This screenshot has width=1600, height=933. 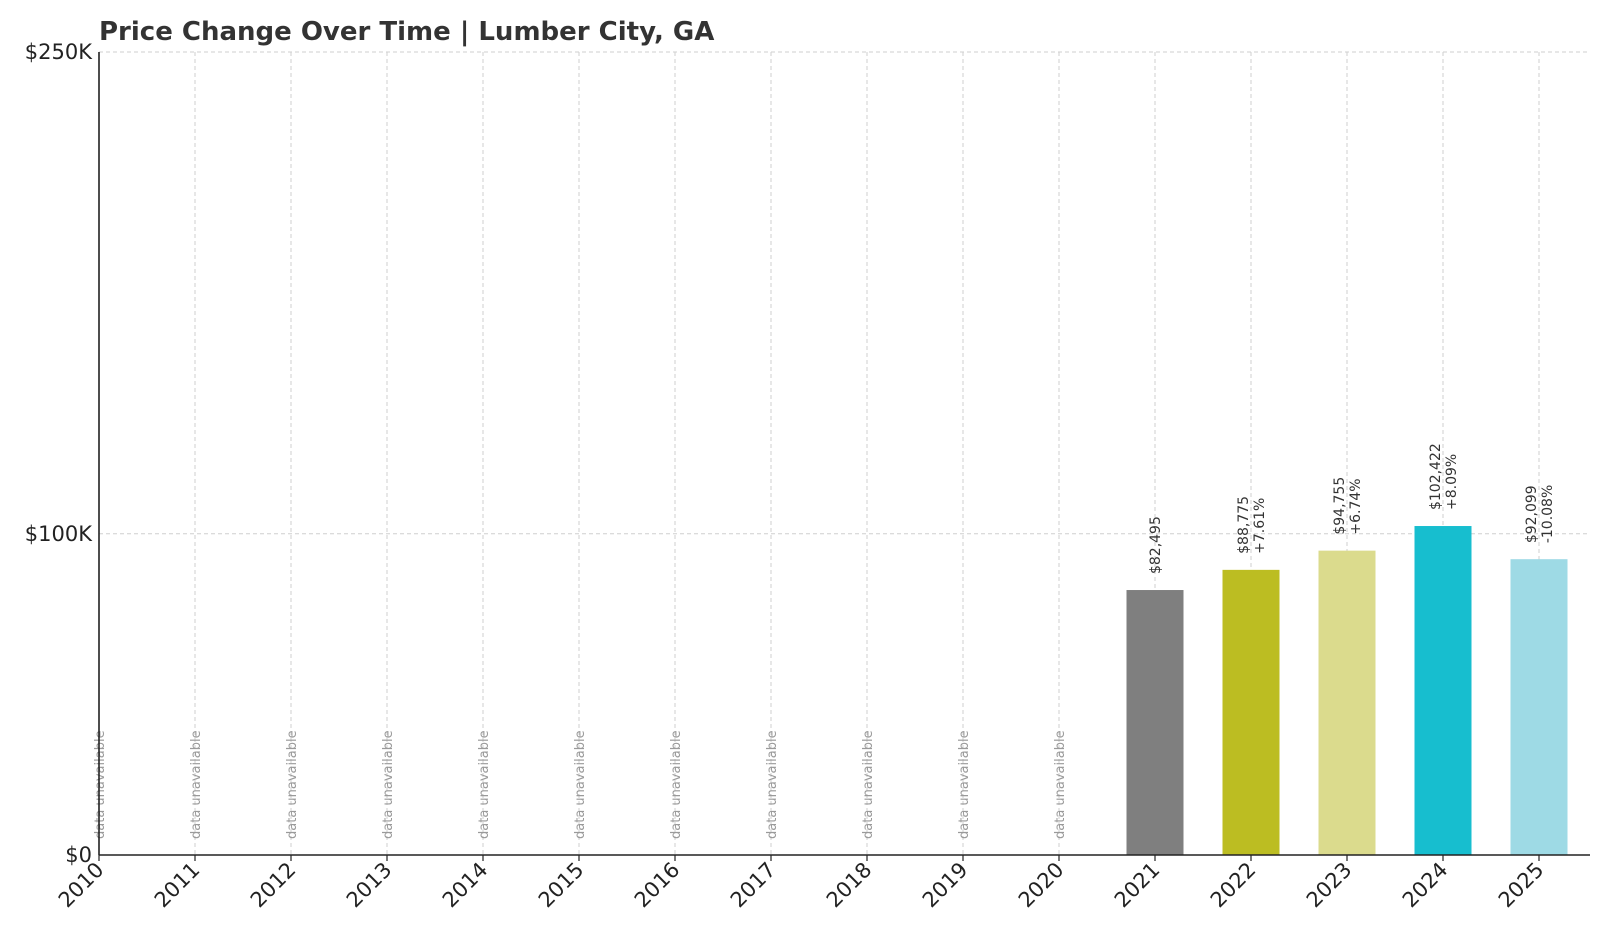 I want to click on bars, so click(x=1347, y=690).